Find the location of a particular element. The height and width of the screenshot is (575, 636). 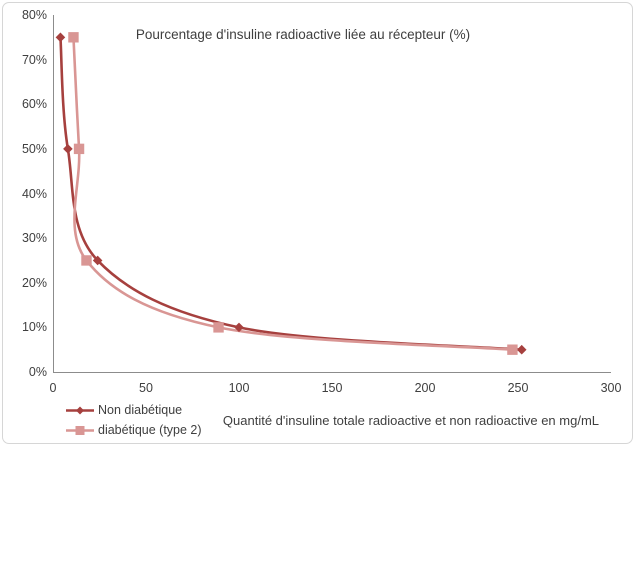

legend-item-diabetique-type-2: diabétique (type 2) is located at coordinates (133, 430).